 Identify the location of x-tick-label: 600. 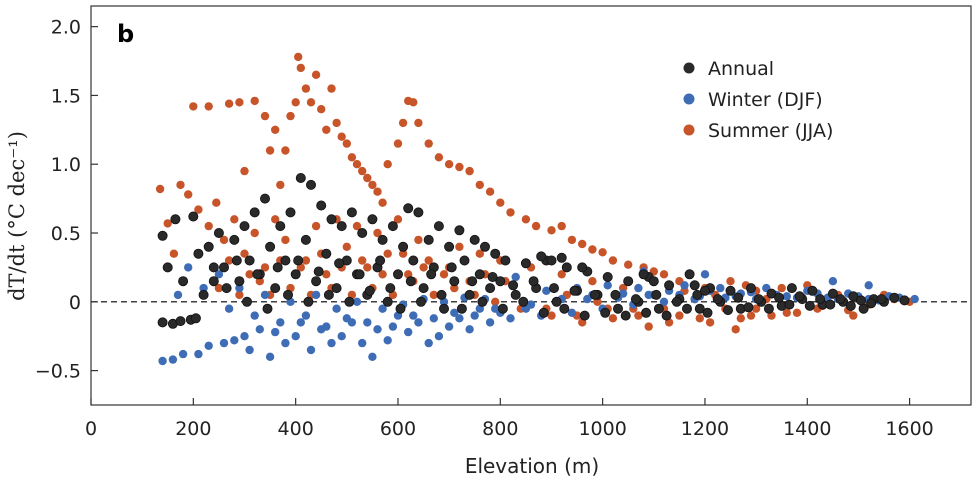
(398, 429).